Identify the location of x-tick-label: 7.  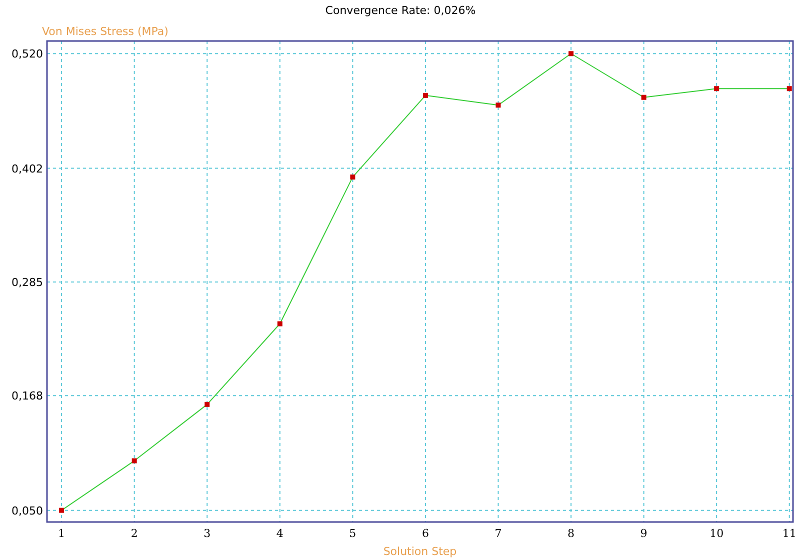
(498, 533).